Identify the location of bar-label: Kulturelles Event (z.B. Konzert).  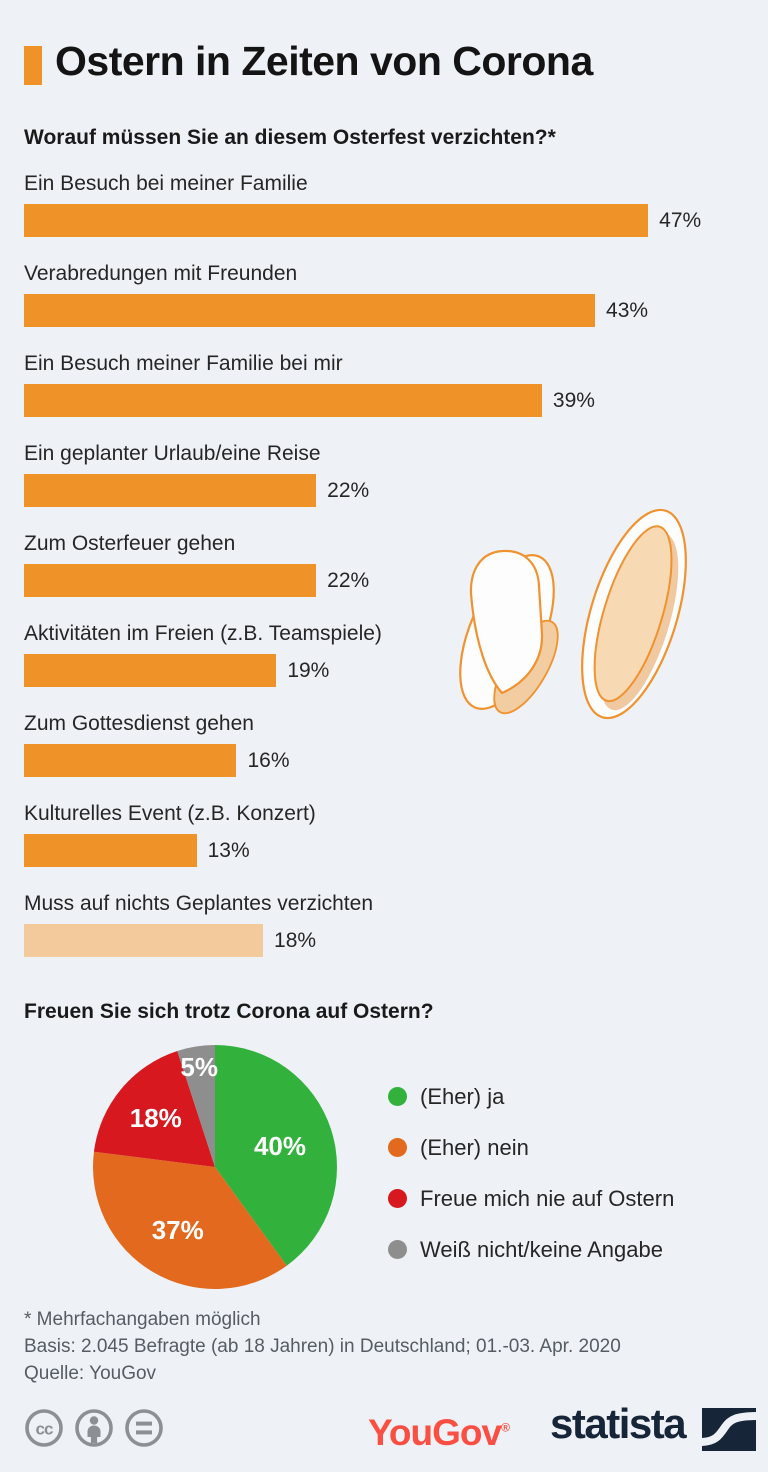
(170, 813).